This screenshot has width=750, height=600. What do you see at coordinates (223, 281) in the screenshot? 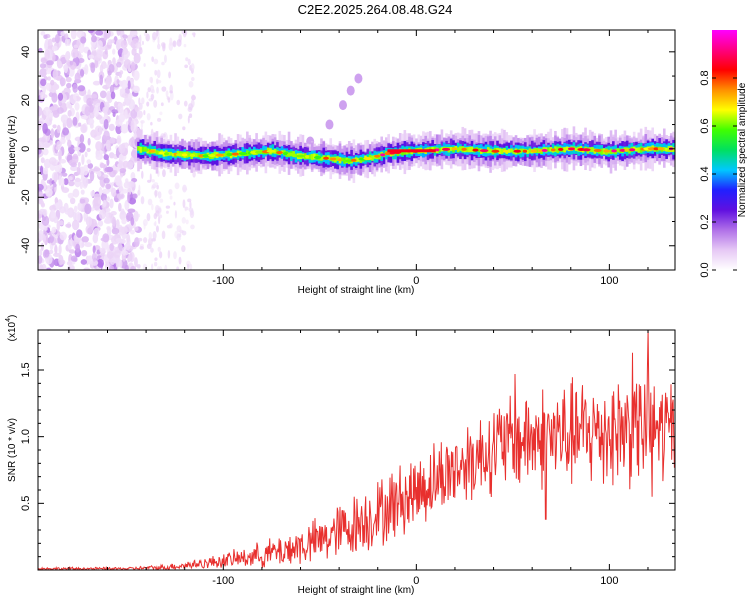
I see `x-tick-label: -100` at bounding box center [223, 281].